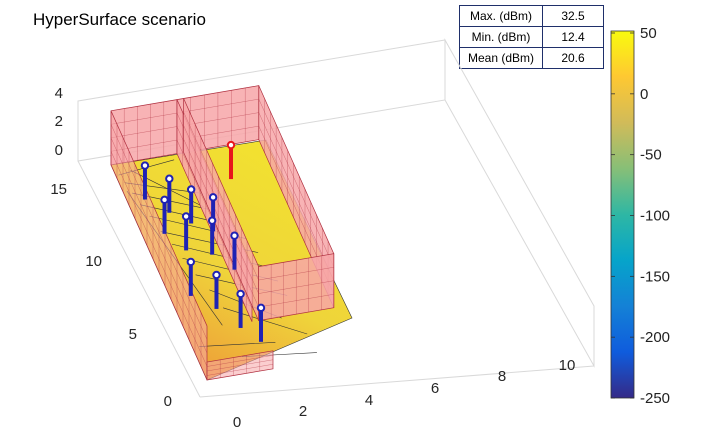  I want to click on stats-value-max: 32.5, so click(573, 16).